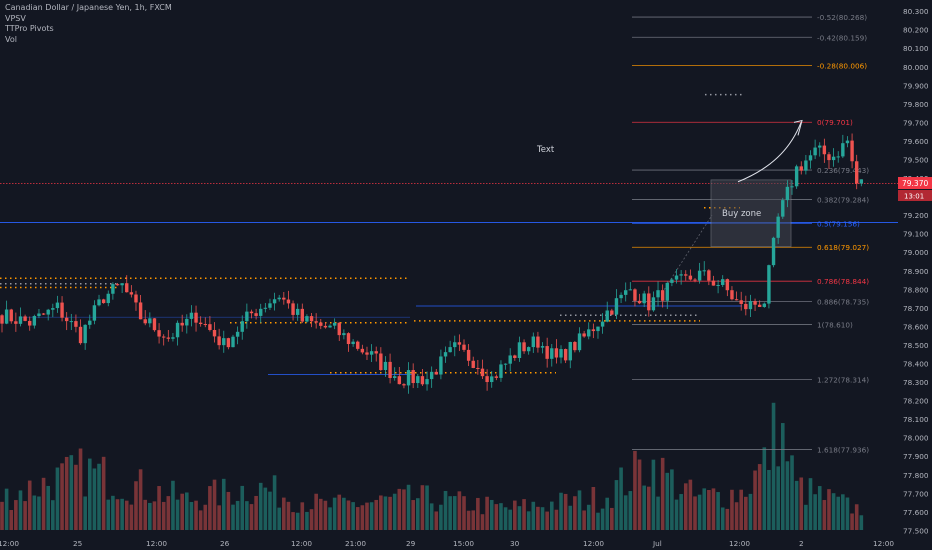 The image size is (932, 550). Describe the element at coordinates (515, 543) in the screenshot. I see `time-tick-label: 30` at that location.